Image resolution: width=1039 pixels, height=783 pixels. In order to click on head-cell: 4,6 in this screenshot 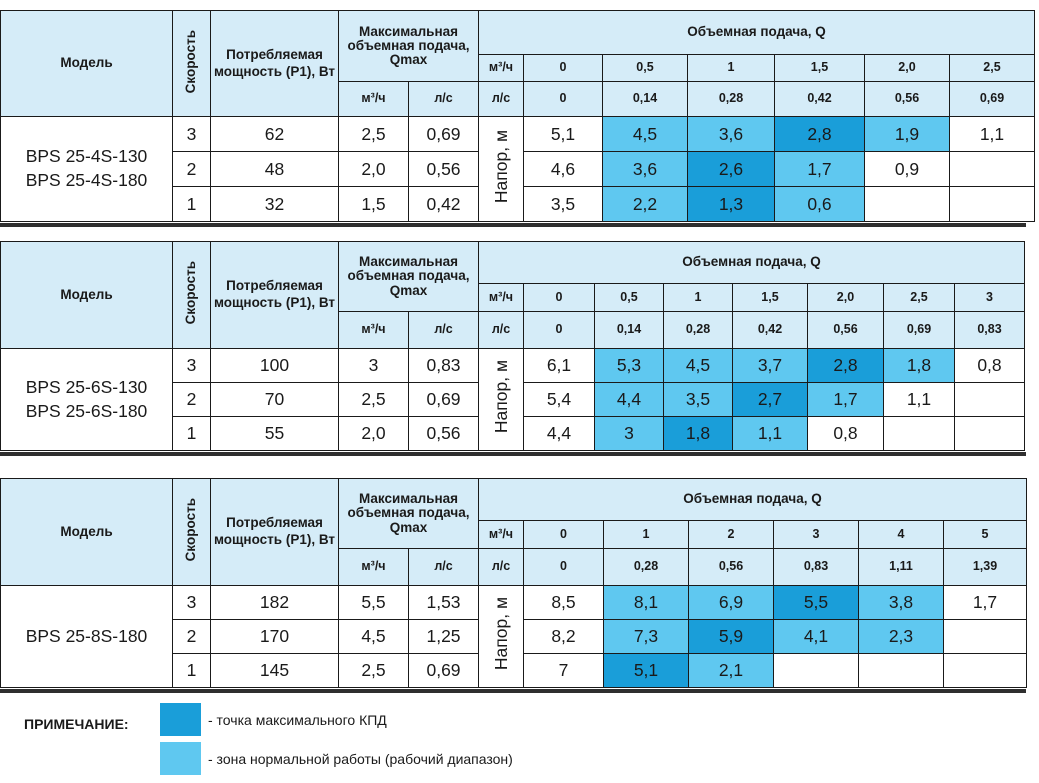, I will do `click(563, 169)`.